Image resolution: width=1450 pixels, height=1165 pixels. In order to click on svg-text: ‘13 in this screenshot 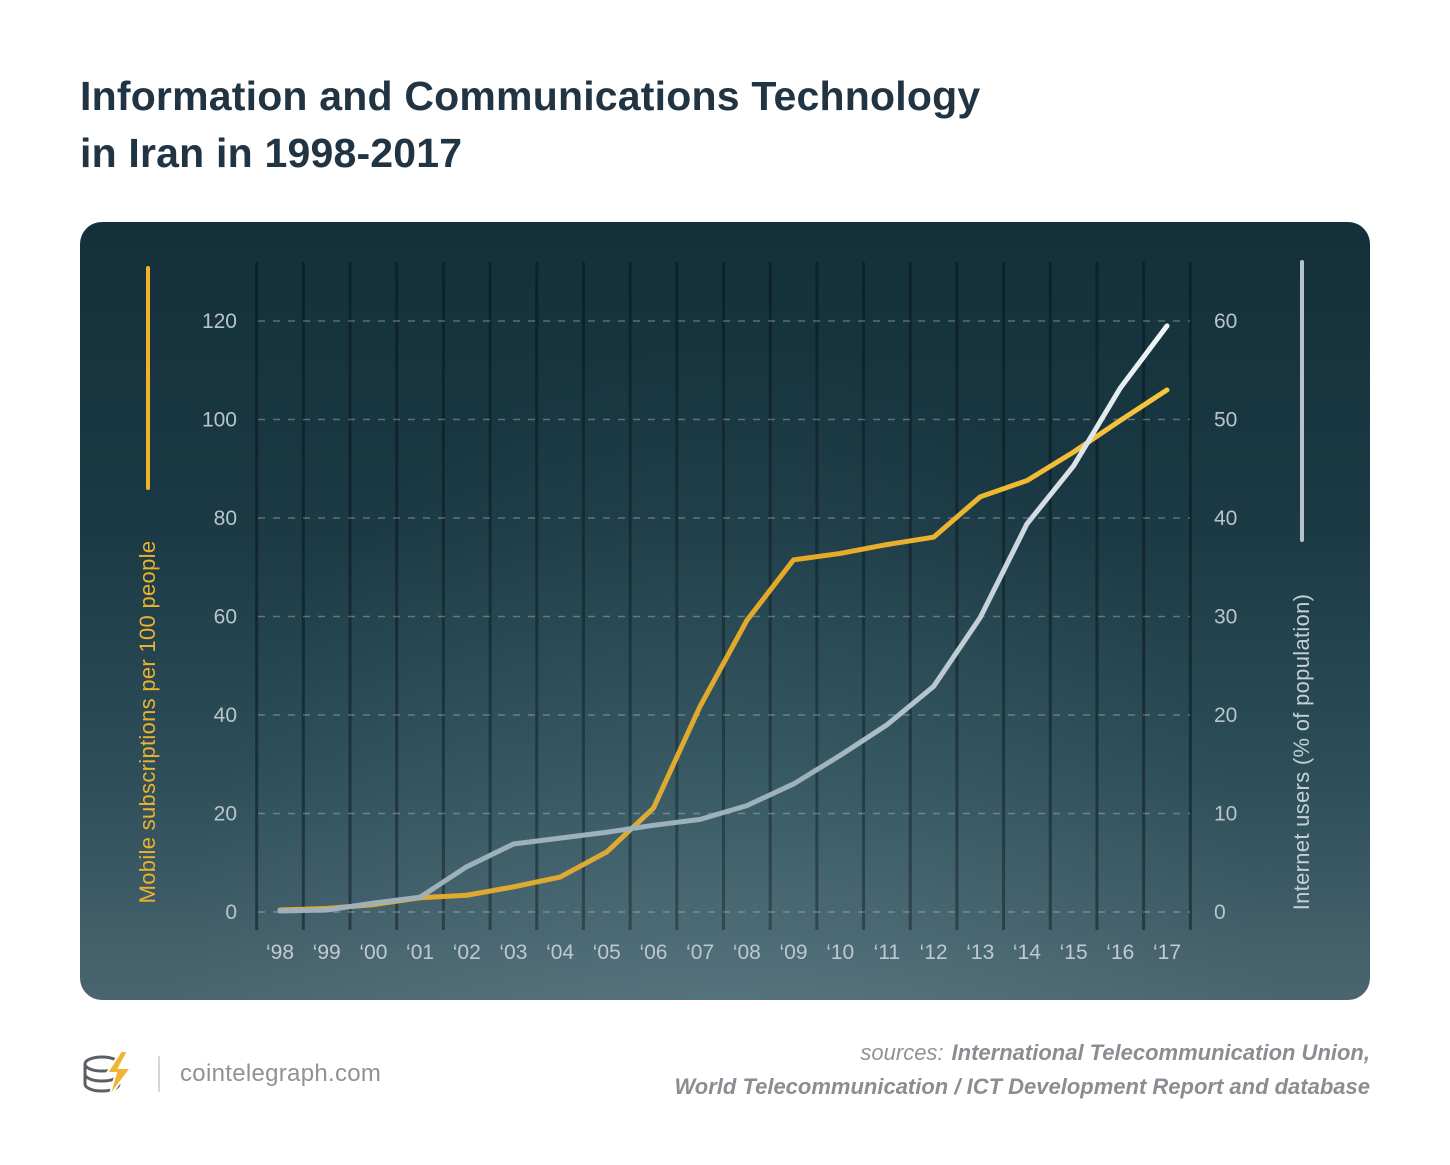, I will do `click(980, 952)`.